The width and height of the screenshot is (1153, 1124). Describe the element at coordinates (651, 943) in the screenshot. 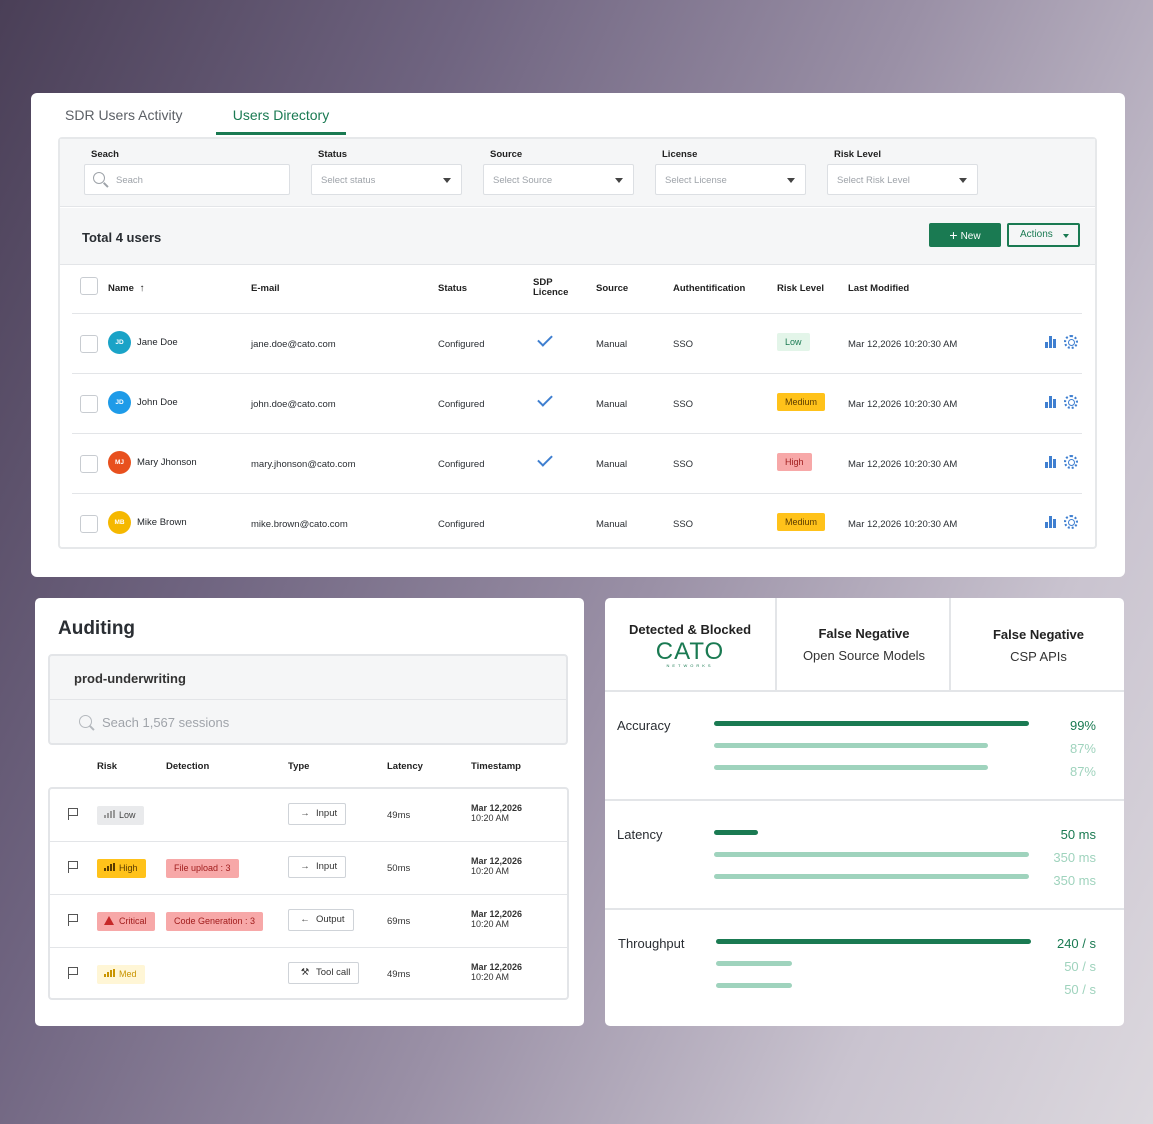

I see `metric-label: Throughput` at that location.